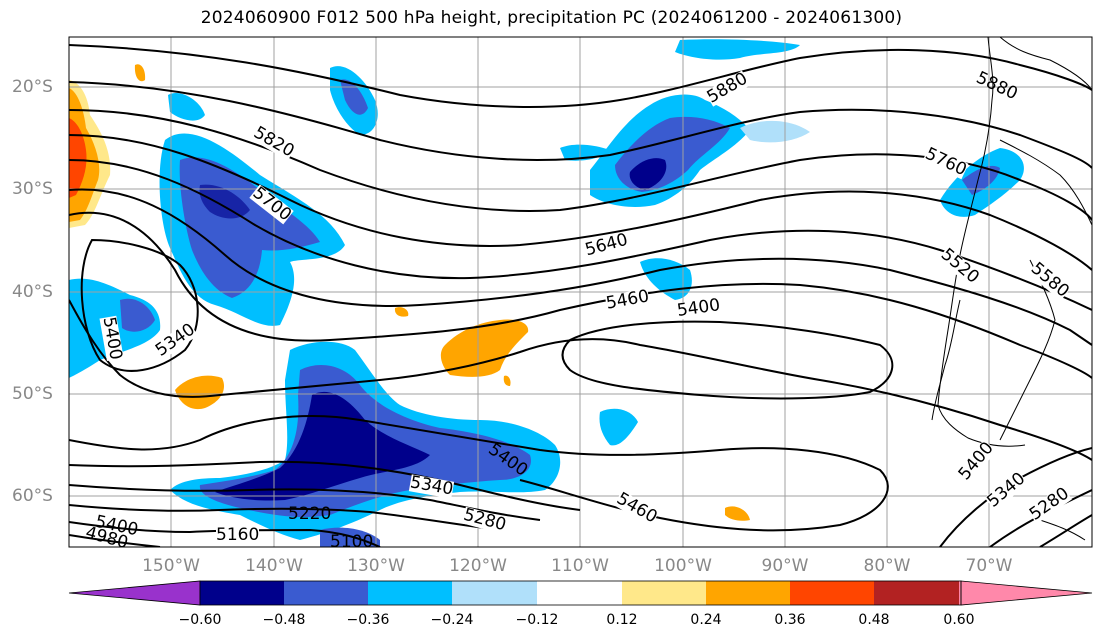 Image resolution: width=1103 pixels, height=641 pixels. I want to click on colorbar-tick-label: −0.36, so click(368, 620).